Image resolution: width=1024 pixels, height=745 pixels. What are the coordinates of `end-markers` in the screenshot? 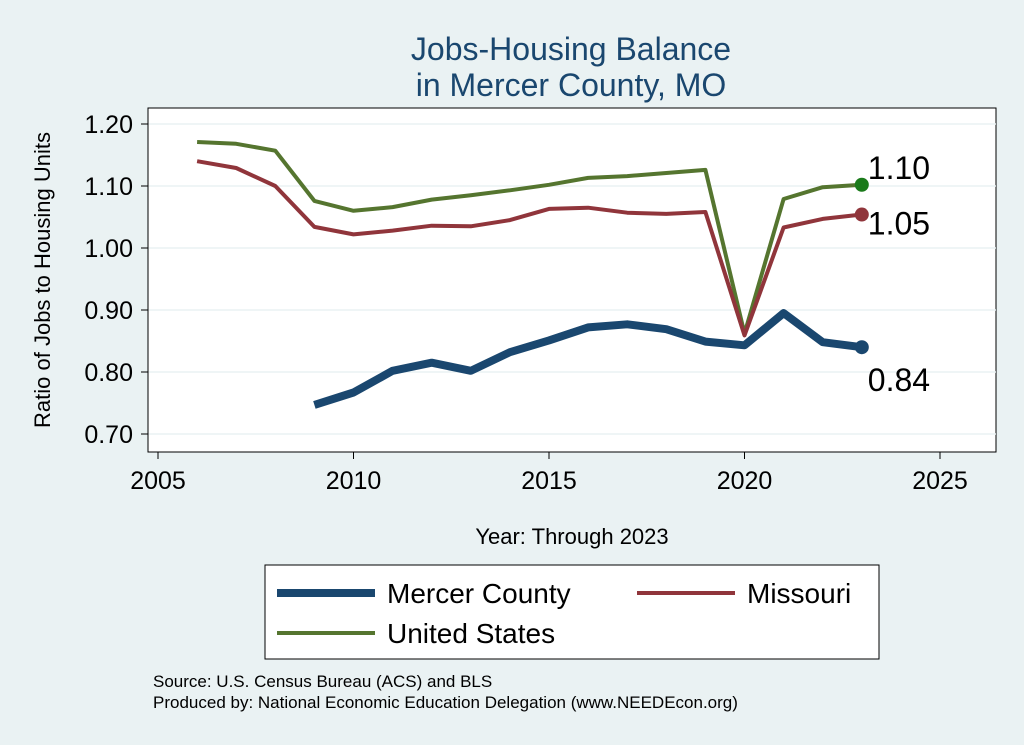 It's located at (861, 266).